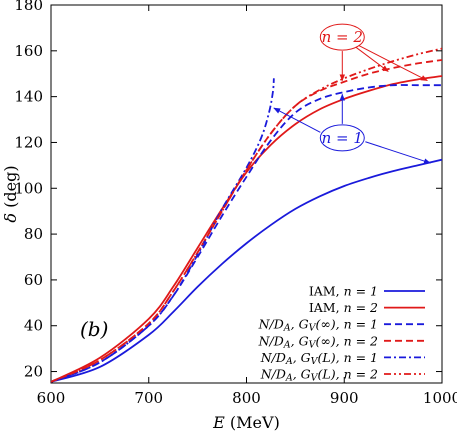 Image resolution: width=457 pixels, height=436 pixels. What do you see at coordinates (440, 398) in the screenshot?
I see `x-tick-label: 1000` at bounding box center [440, 398].